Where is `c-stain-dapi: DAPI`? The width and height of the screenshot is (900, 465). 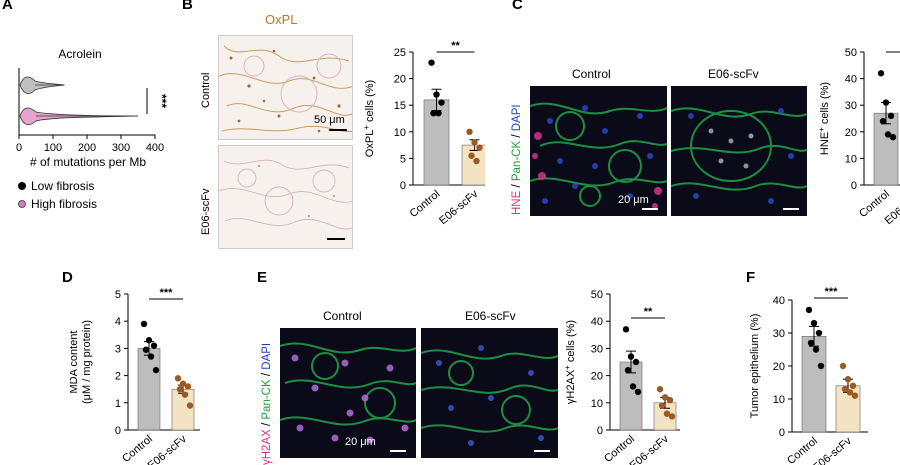
c-stain-dapi: DAPI is located at coordinates (517, 118).